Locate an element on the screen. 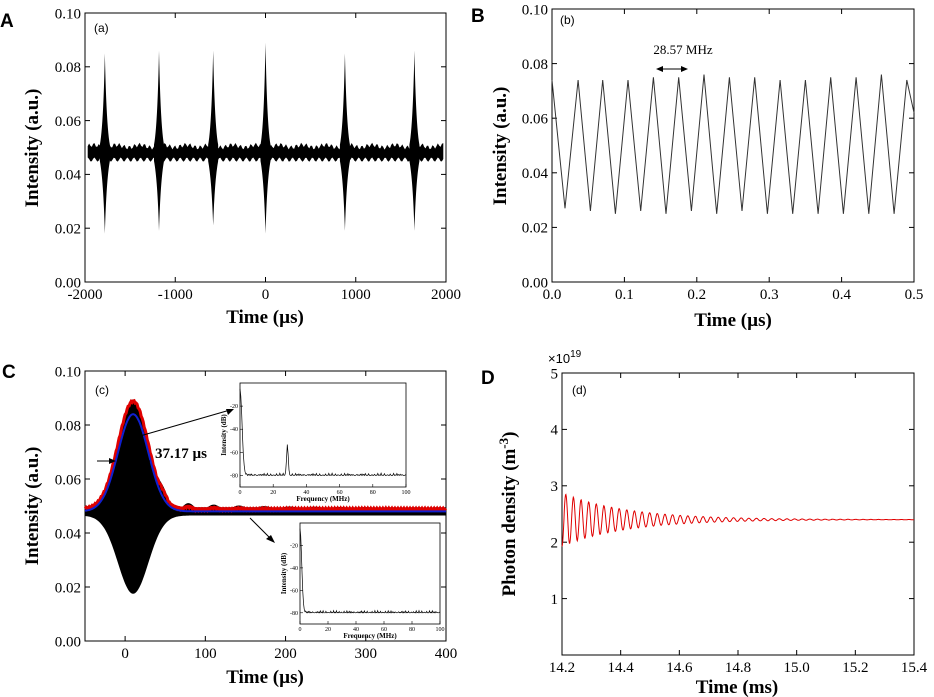 This screenshot has width=934, height=697. panel-b-signal-line is located at coordinates (733, 144).